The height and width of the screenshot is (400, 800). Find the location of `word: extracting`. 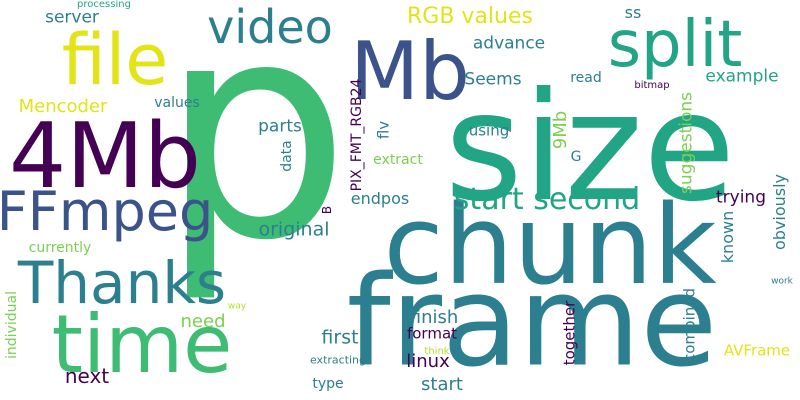

word: extracting is located at coordinates (338, 360).